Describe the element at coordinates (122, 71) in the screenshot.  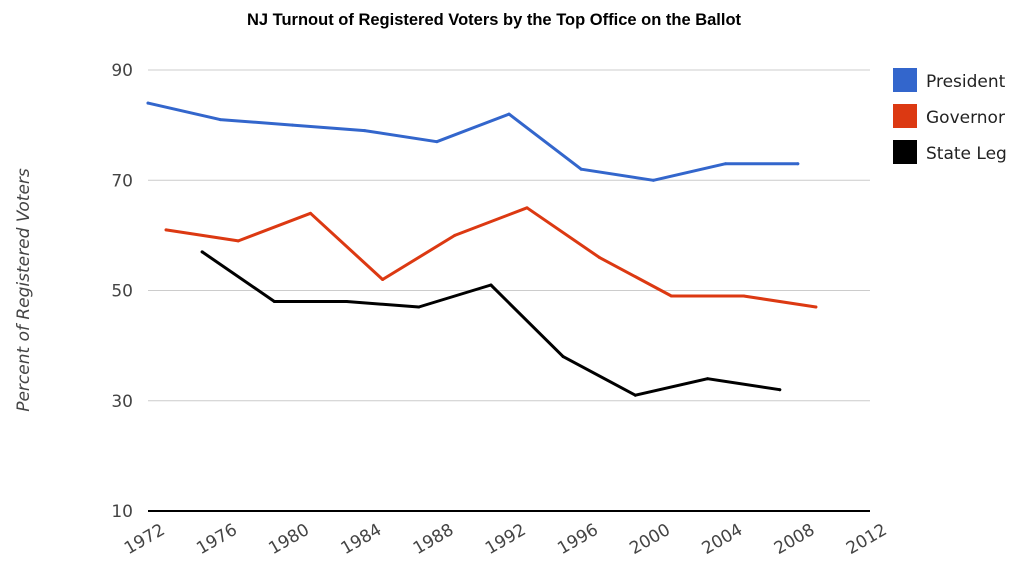
I see `y-tick-label: 90` at that location.